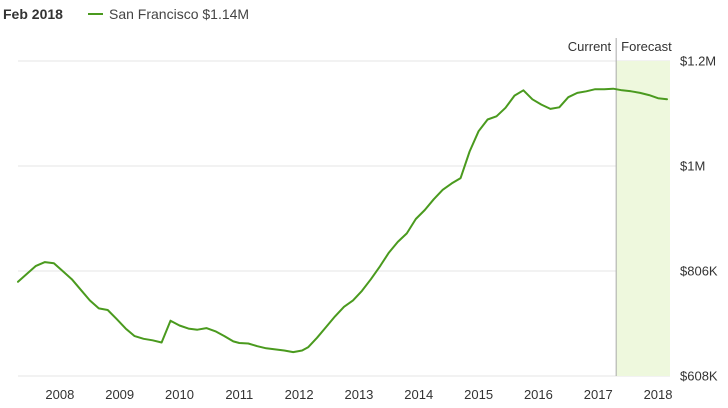  Describe the element at coordinates (59, 394) in the screenshot. I see `x-tick-label: 2008` at that location.